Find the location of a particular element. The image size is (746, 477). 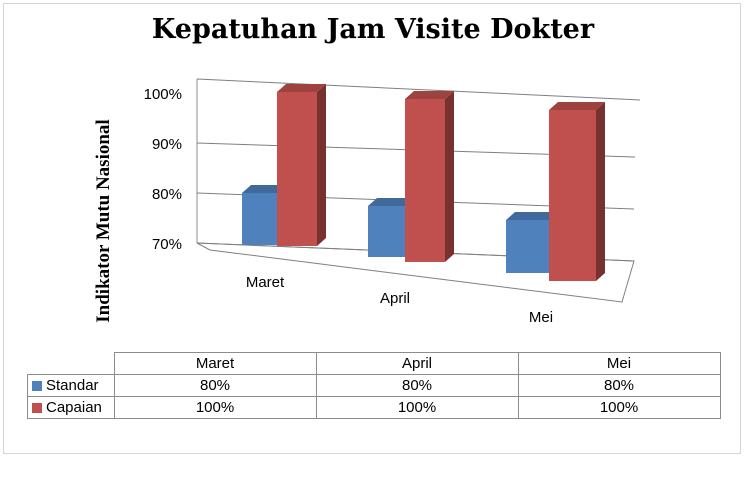

table-header-maret: Maret is located at coordinates (215, 363).